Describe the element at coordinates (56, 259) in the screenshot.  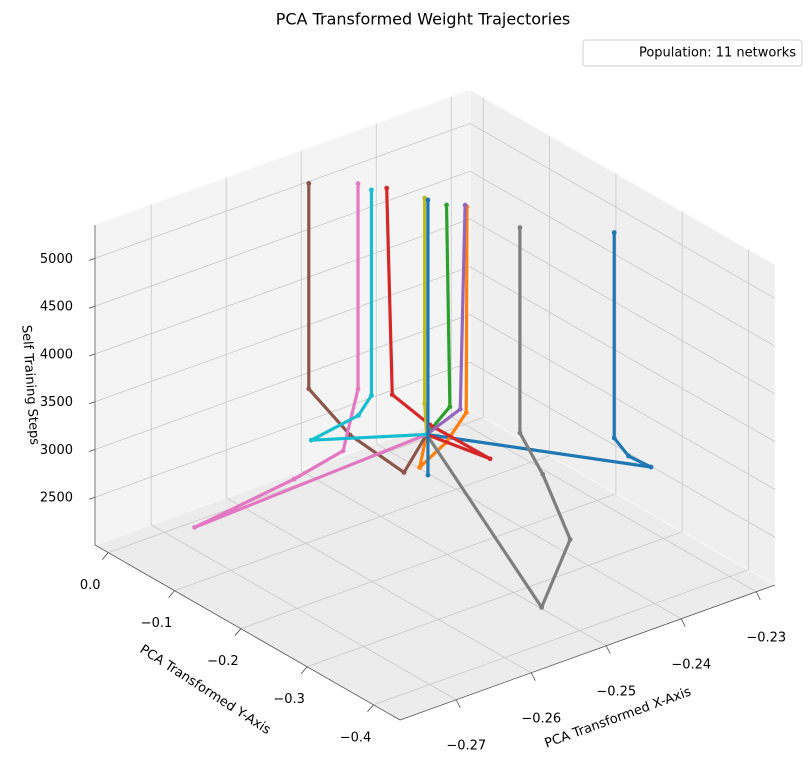
I see `z-tick-label: 5000` at that location.